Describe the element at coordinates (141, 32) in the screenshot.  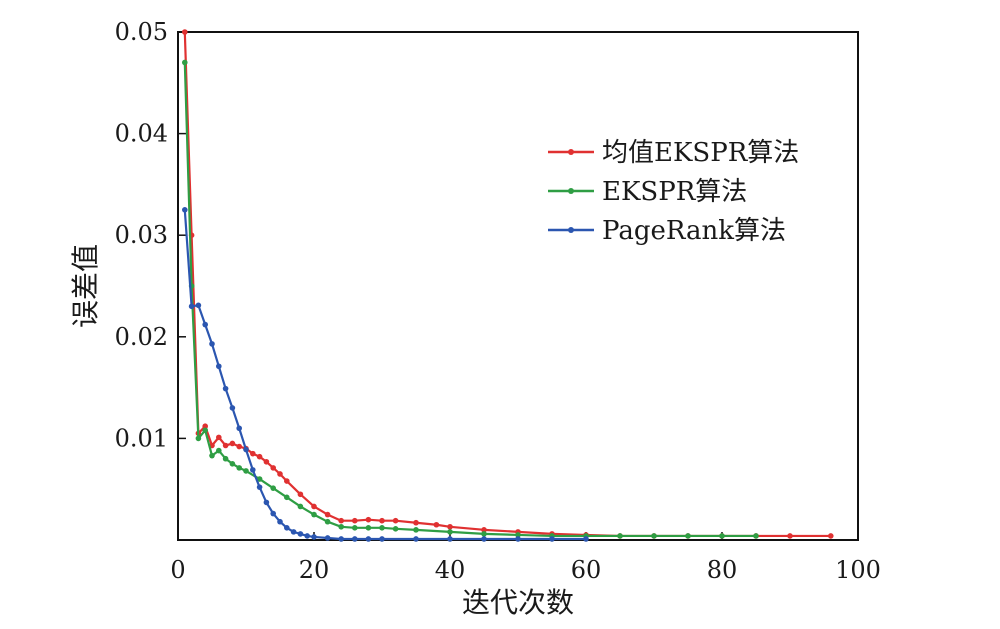
I see `y-tick-label: 0.05` at that location.